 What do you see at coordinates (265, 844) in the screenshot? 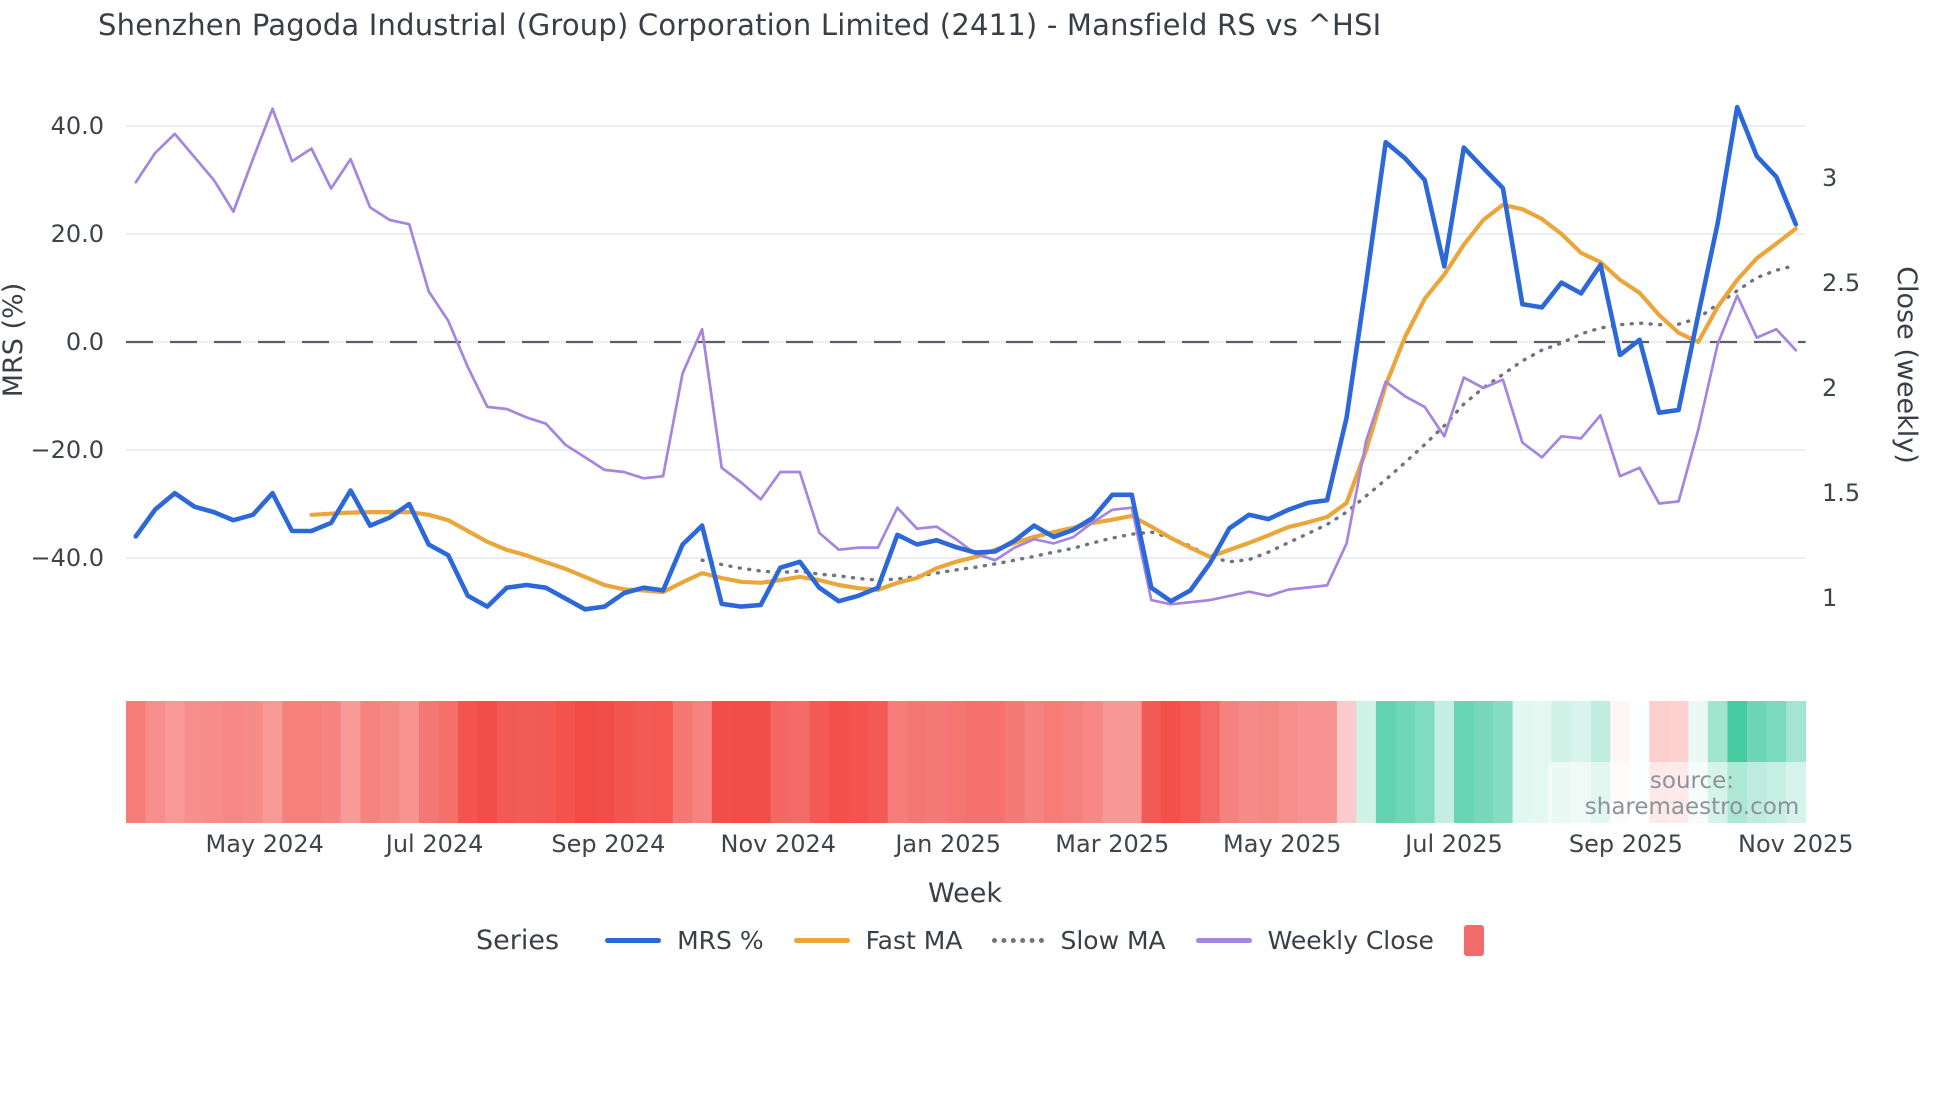
I see `x-axis-tick: May 2024` at bounding box center [265, 844].